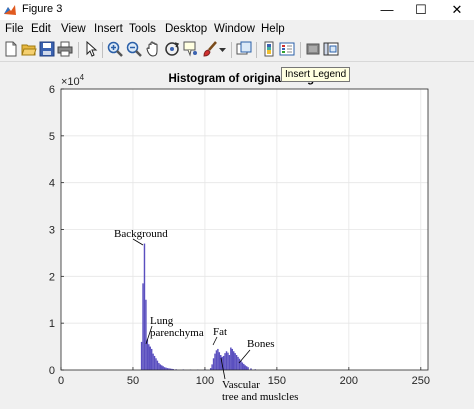 The width and height of the screenshot is (474, 409). What do you see at coordinates (52, 277) in the screenshot?
I see `y-tick-label: 2` at bounding box center [52, 277].